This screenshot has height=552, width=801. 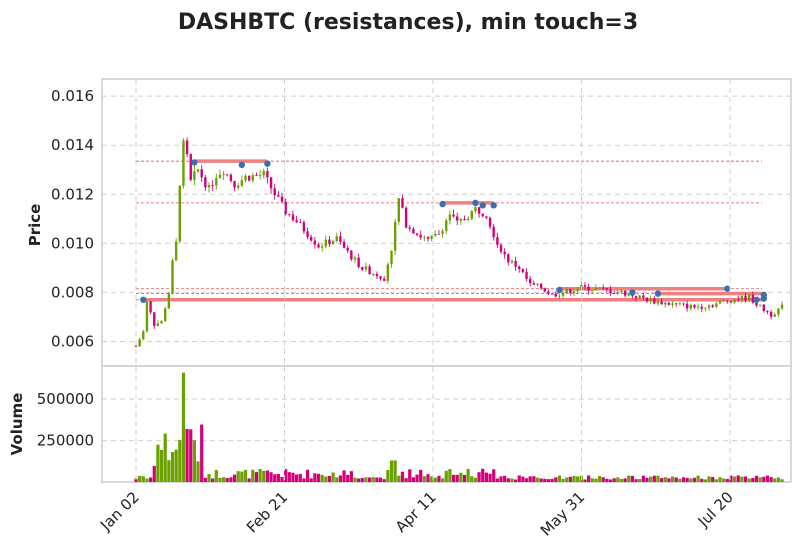 I want to click on price-tick-label: 0.006, so click(x=72, y=341).